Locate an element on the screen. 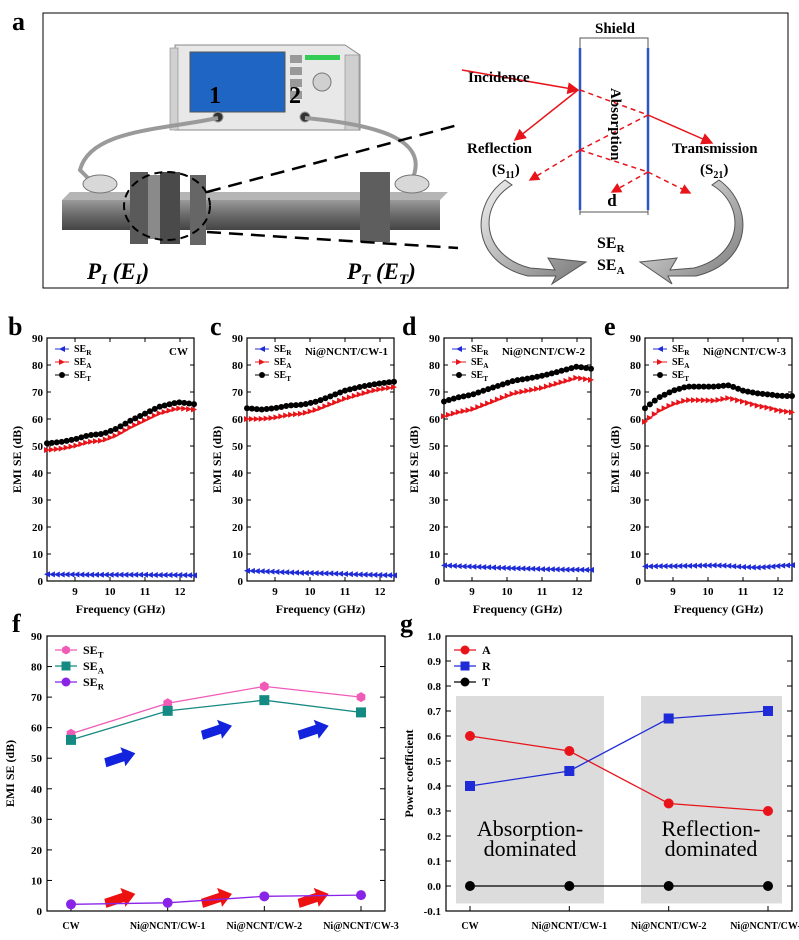  panel-label-a: a is located at coordinates (18, 21).